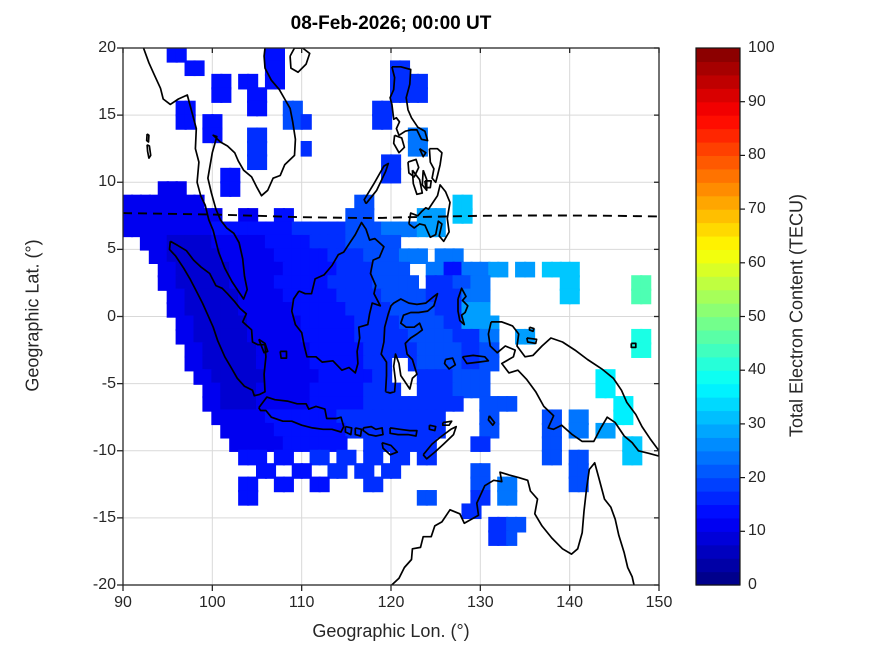 This screenshot has width=875, height=656. What do you see at coordinates (104, 450) in the screenshot?
I see `y-tick-label: -10` at bounding box center [104, 450].